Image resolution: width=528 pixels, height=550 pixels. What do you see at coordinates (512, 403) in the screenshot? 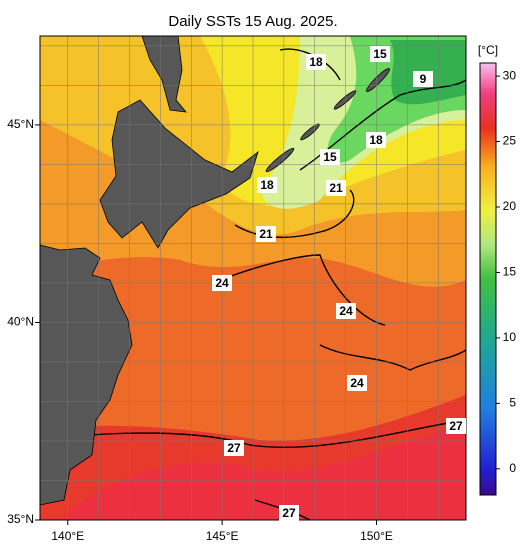
I see `colorbar-tick-label: 5` at bounding box center [512, 403].